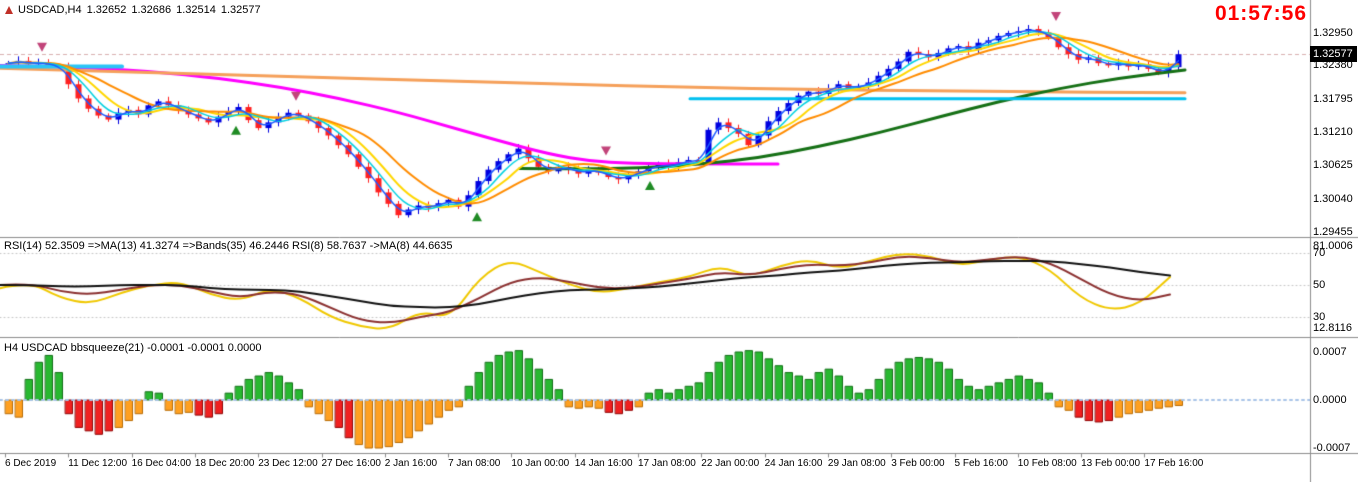  I want to click on time-axis-label: 29 Jan 08:00, so click(856, 463).